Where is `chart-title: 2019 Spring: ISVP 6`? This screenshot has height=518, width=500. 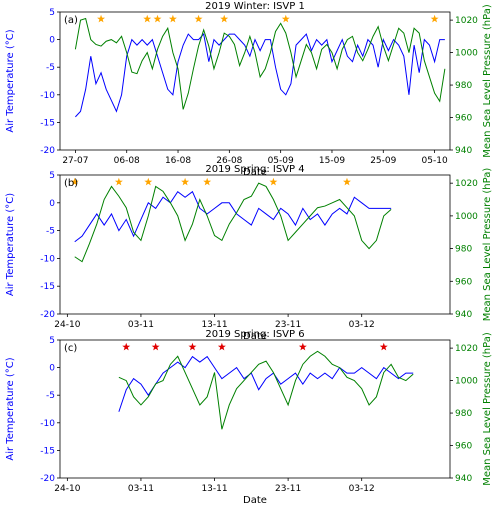 chart-title: 2019 Spring: ISVP 6 is located at coordinates (254, 334).